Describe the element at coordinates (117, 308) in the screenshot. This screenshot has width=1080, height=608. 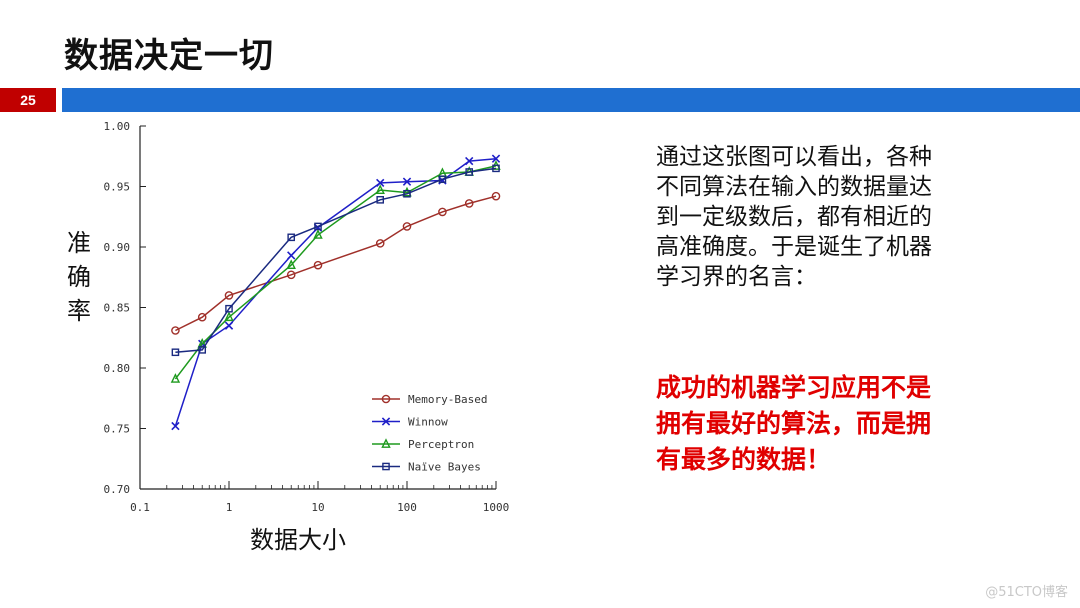
I see `y-tick-label: 0.85` at that location.